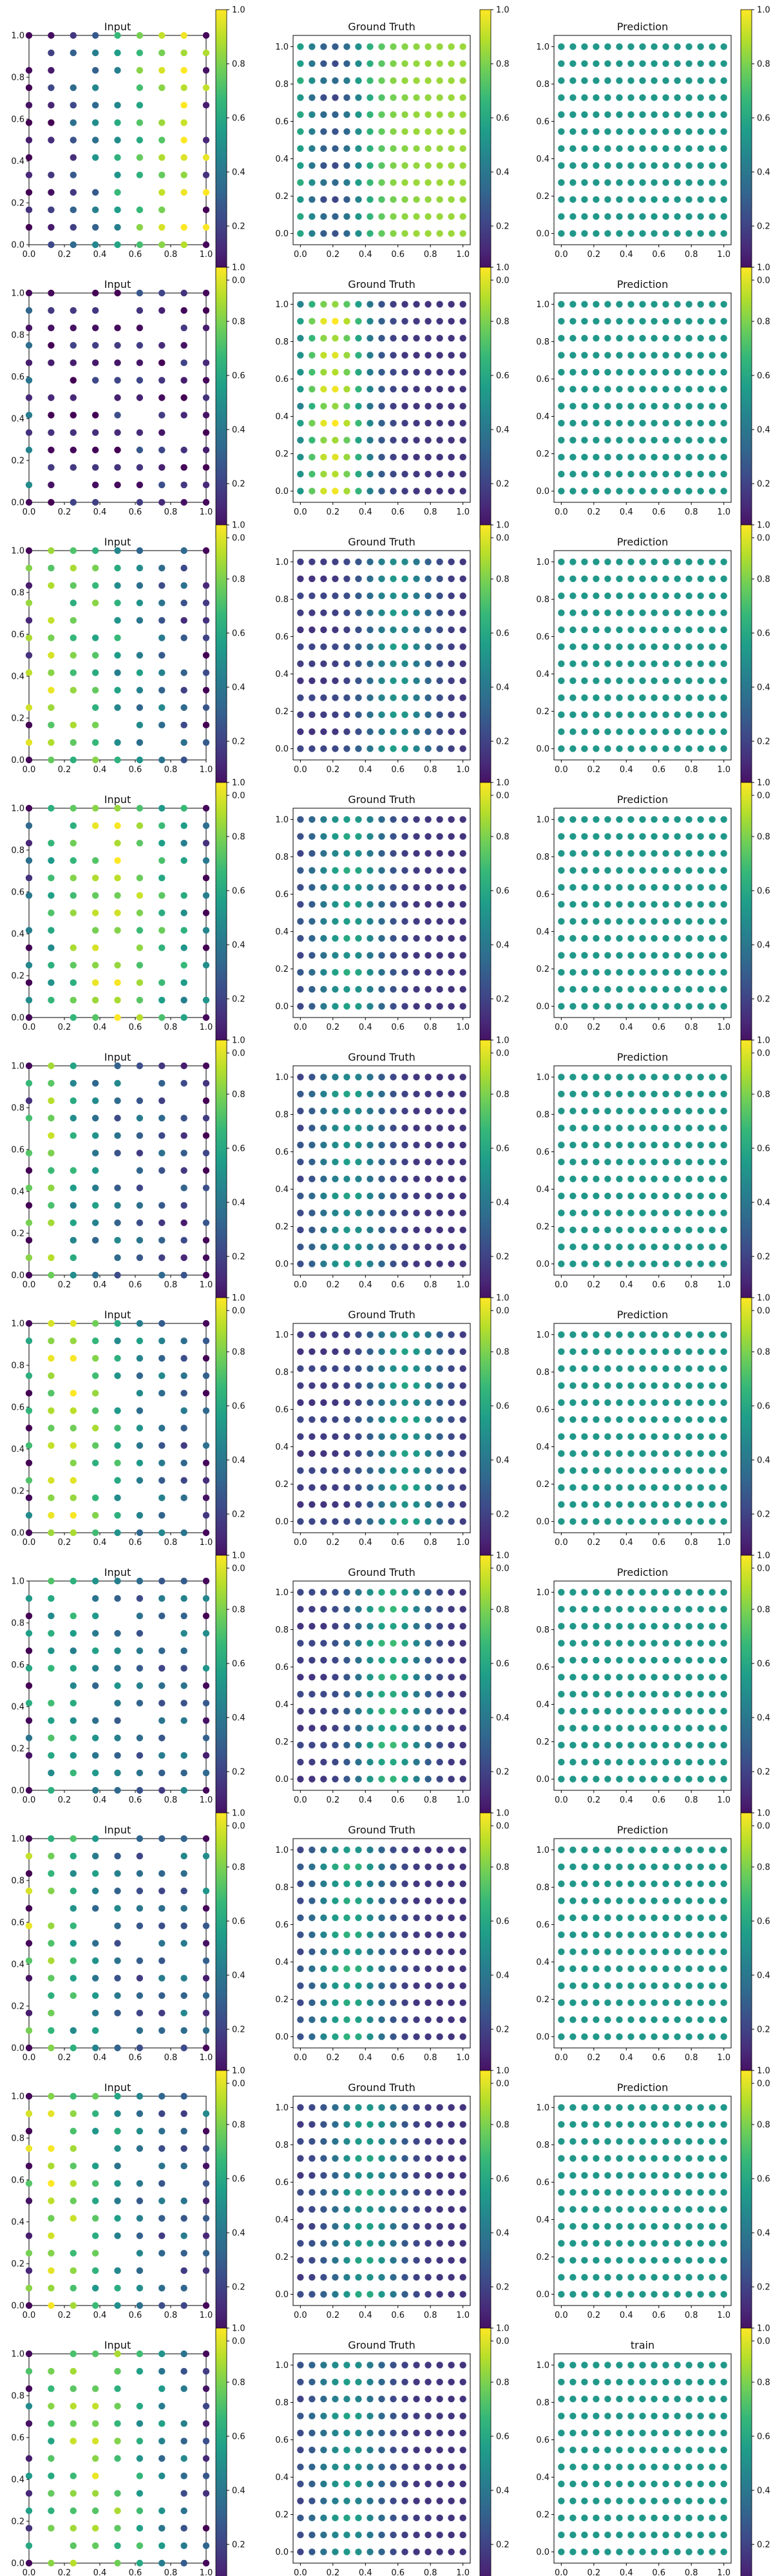 The image size is (773, 2576). Describe the element at coordinates (381, 140) in the screenshot. I see `scatter-points` at that location.